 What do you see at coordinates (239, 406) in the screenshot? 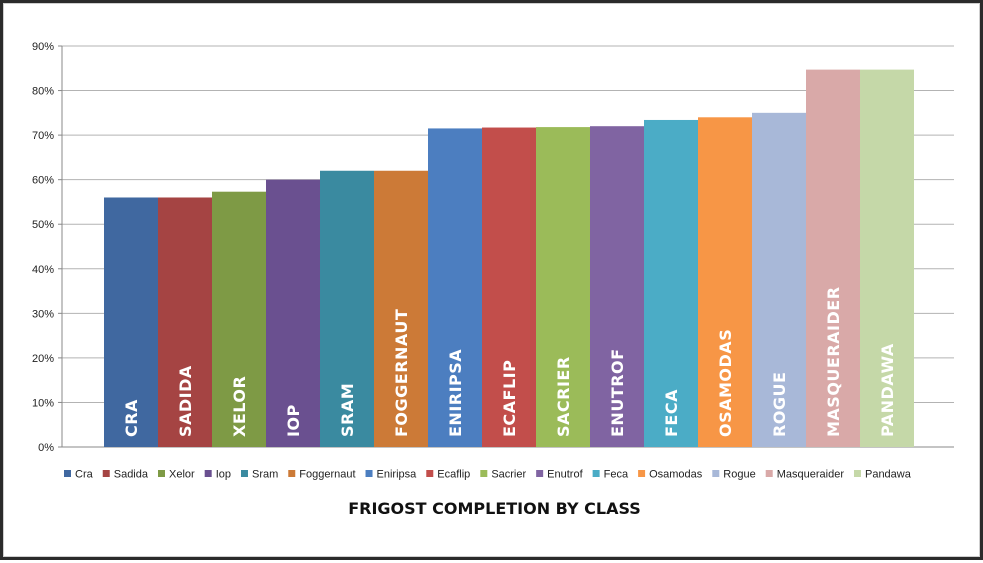
I see `bar-label: XELOR` at bounding box center [239, 406].